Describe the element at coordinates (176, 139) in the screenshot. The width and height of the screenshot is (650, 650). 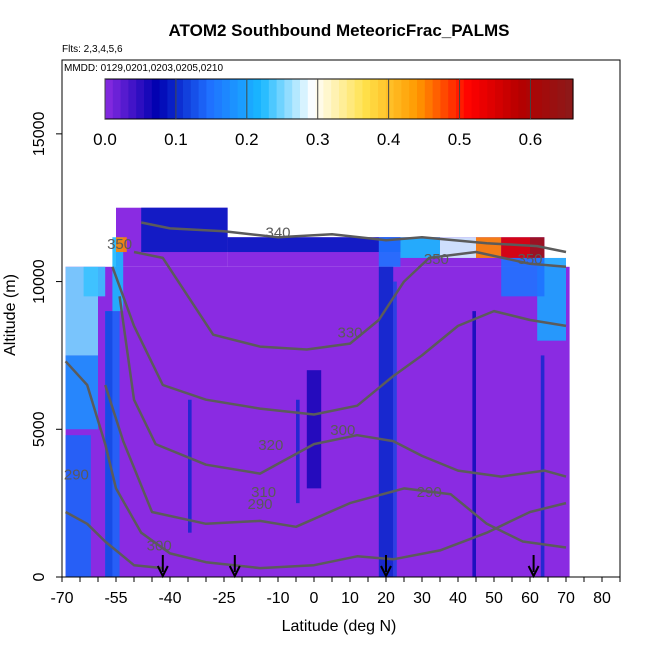
I see `colorbar-tick-label: 0.1` at that location.